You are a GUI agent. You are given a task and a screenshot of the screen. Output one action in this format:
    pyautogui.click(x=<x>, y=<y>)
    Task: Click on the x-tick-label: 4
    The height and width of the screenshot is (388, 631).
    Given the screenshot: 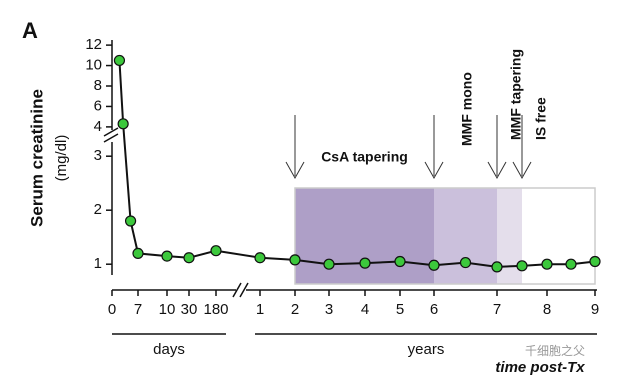 What is the action you would take?
    pyautogui.click(x=365, y=309)
    